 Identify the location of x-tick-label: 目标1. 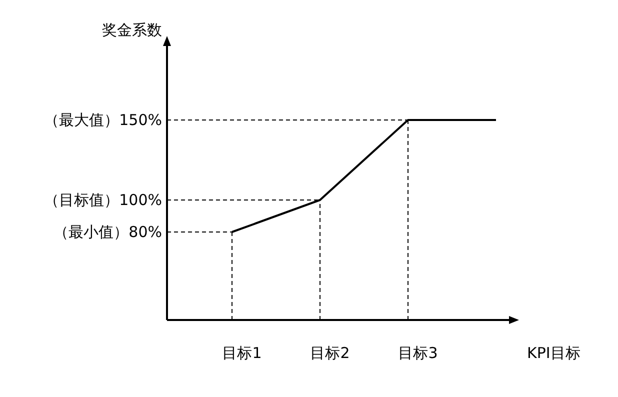
(242, 353).